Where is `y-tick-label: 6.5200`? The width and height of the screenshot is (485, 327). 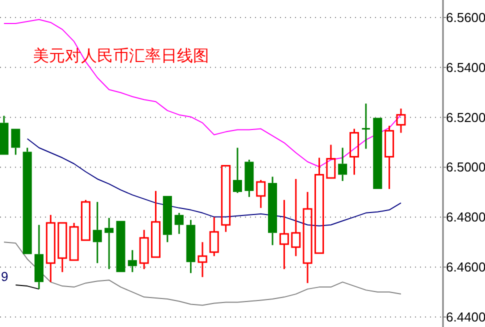 y-tick-label: 6.5200 is located at coordinates (465, 117).